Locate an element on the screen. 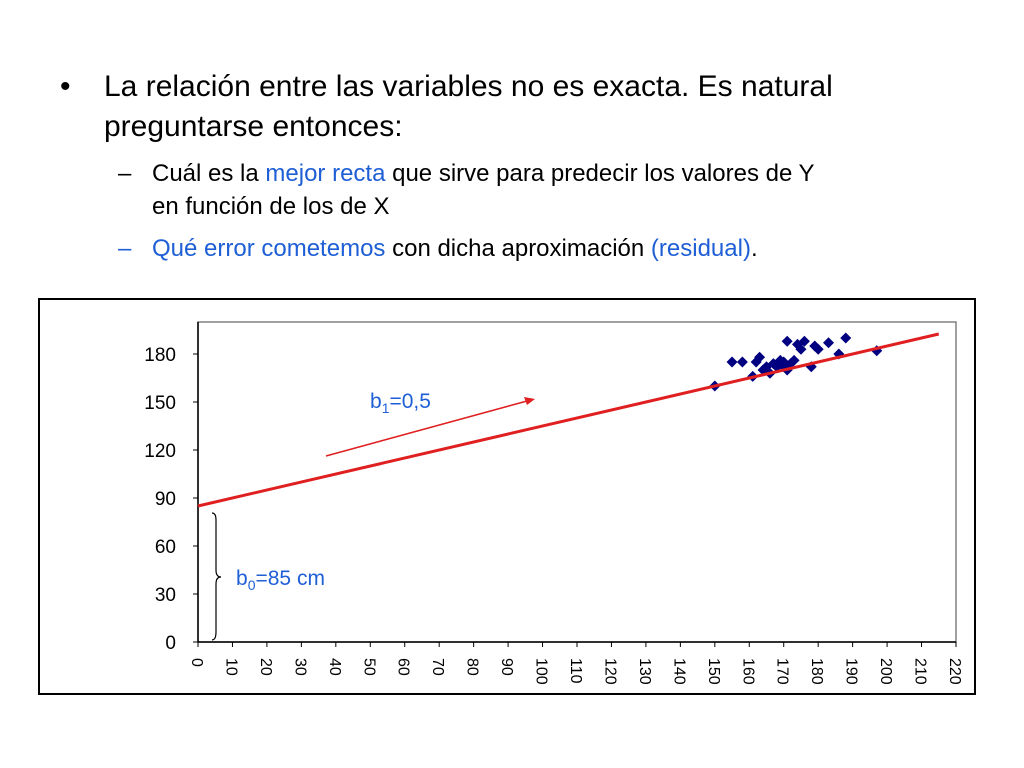 The image size is (1024, 768). sub-bullet-2-mid: con dicha aproximación is located at coordinates (518, 248).